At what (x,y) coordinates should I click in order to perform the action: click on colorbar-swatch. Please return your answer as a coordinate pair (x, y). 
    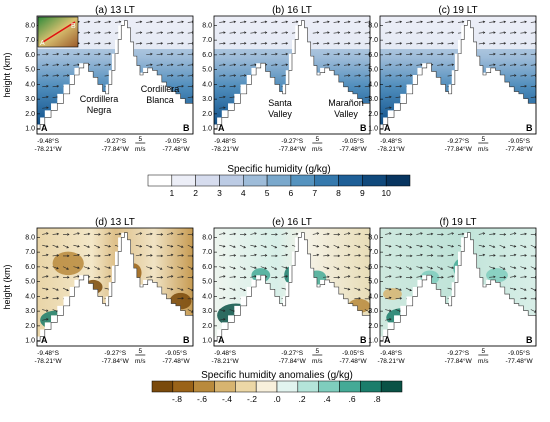
    Looking at the image, I should click on (398, 180).